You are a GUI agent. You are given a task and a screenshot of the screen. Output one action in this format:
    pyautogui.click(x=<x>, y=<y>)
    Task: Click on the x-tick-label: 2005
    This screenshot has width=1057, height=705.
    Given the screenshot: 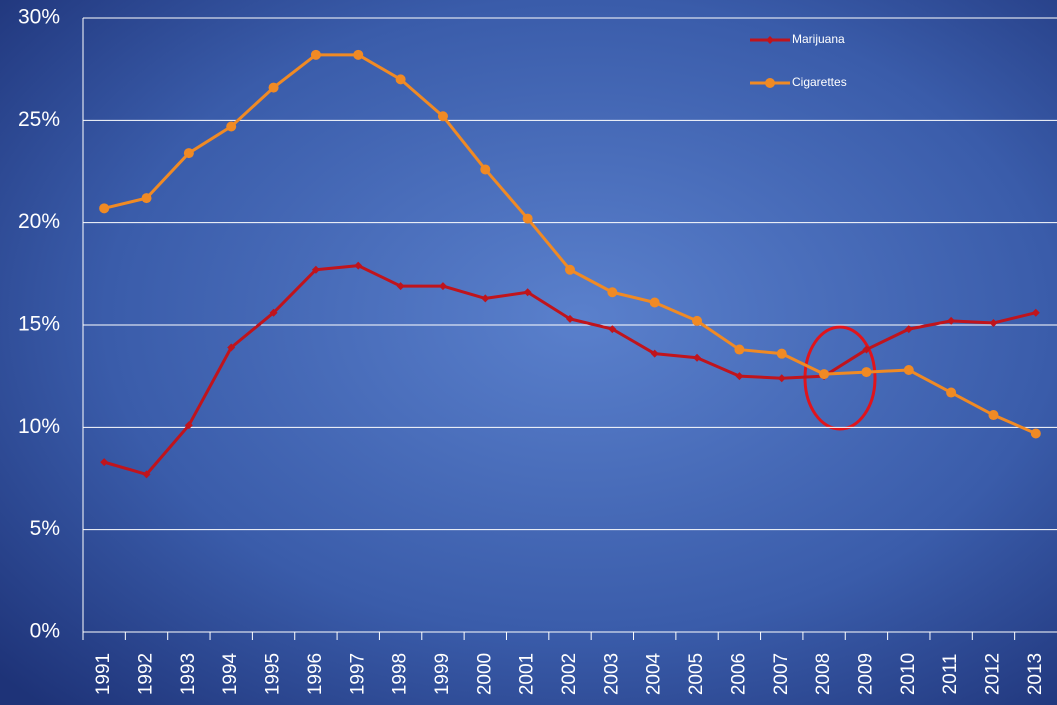 What is the action you would take?
    pyautogui.click(x=696, y=674)
    